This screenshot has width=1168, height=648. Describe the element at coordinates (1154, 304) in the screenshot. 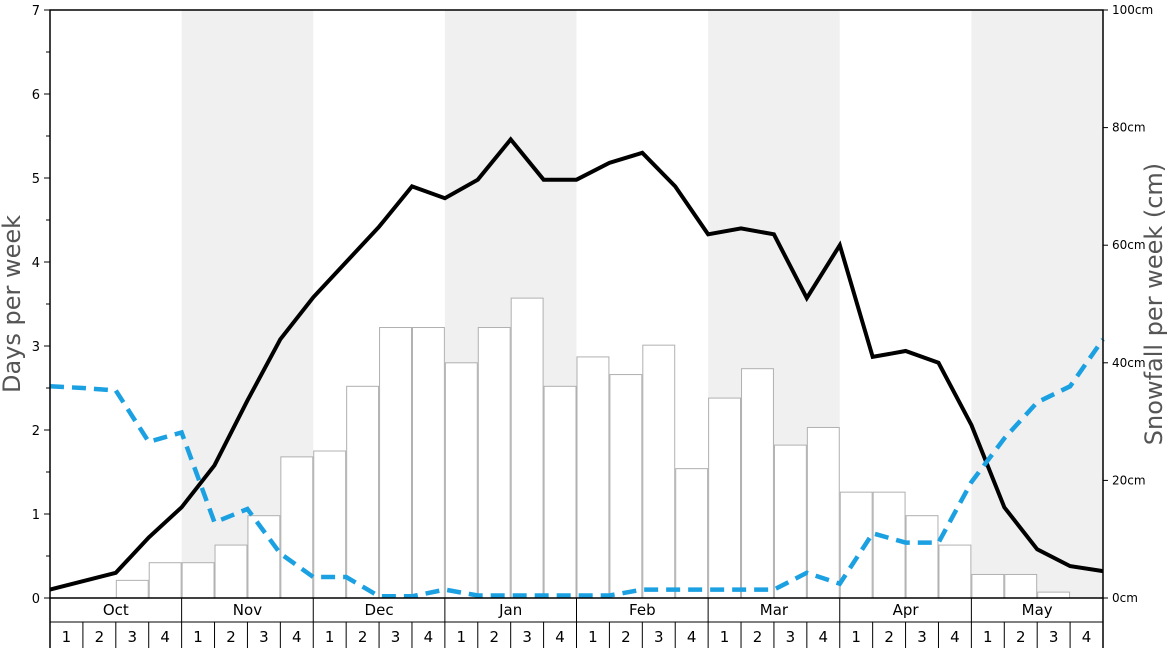

I see `y-axis-right-title: Snowfall per week (cm)` at that location.